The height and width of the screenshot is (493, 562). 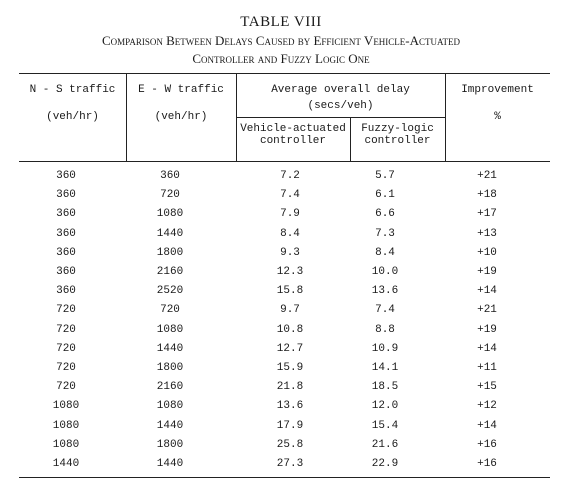 What do you see at coordinates (284, 477) in the screenshot?
I see `table-bottom-rule` at bounding box center [284, 477].